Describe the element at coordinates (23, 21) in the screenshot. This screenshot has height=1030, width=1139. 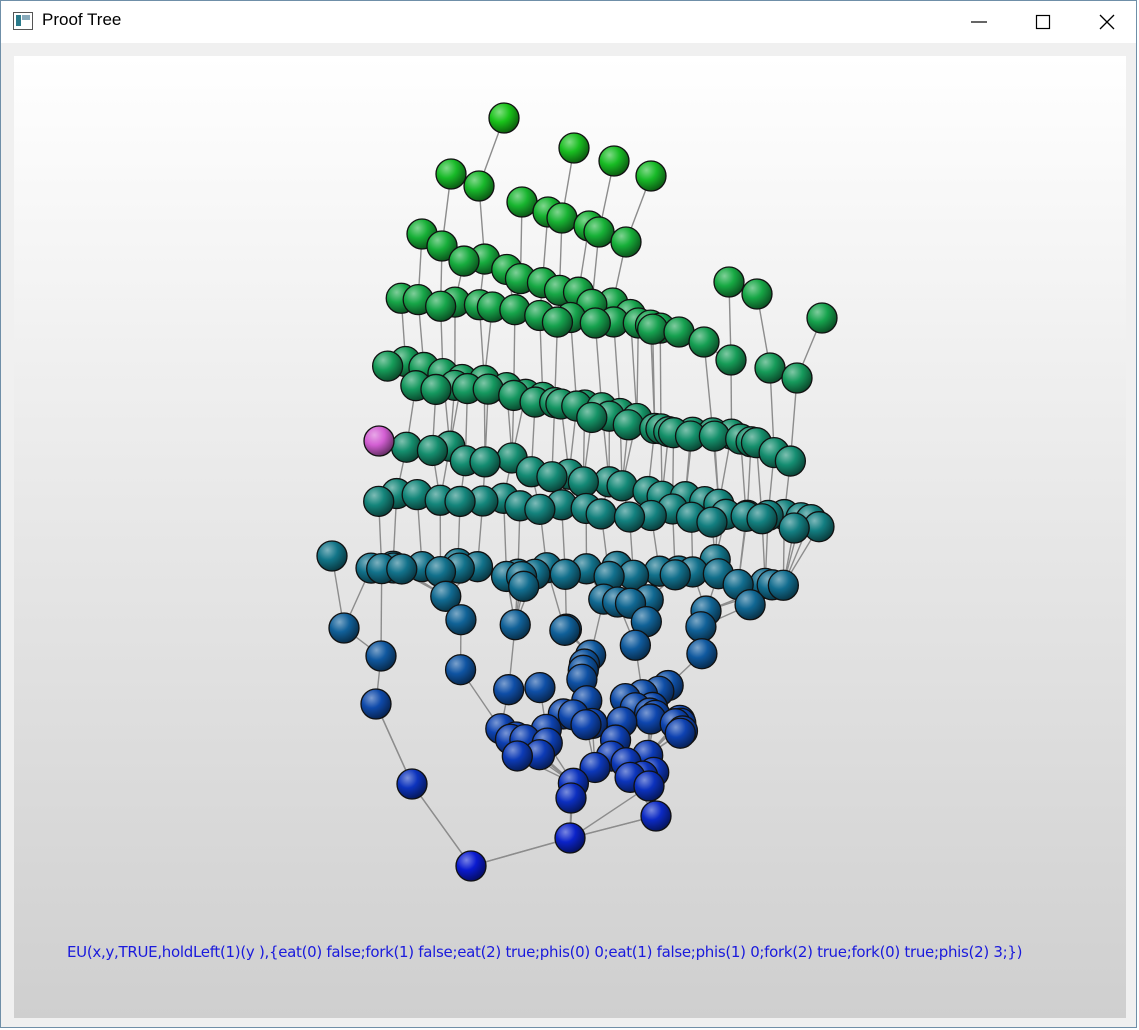
I see `app-icon` at that location.